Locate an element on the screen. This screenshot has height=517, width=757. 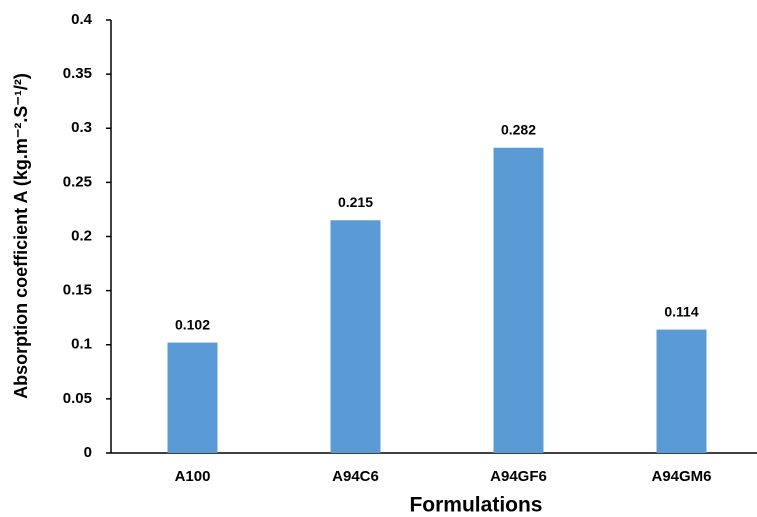
x-tick-label: A94GF6 is located at coordinates (518, 476).